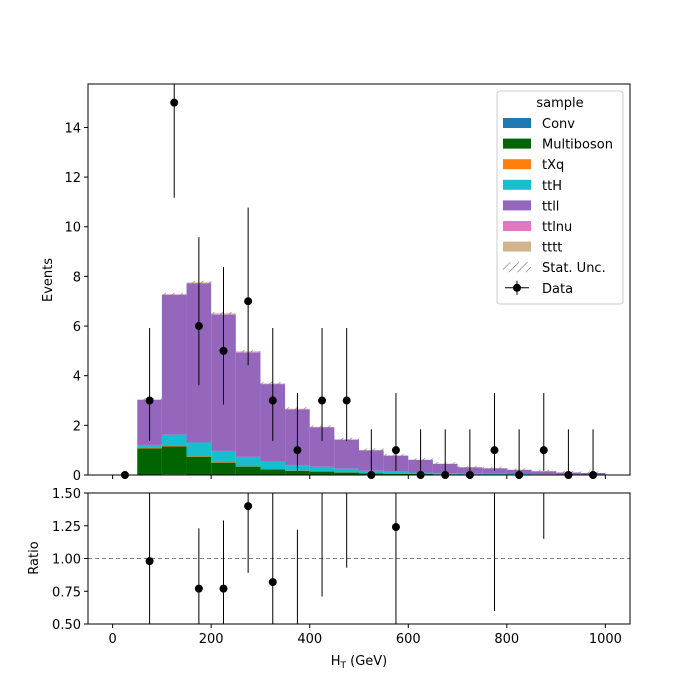  I want to click on main-y-tick-label-5: 10, so click(72, 228).